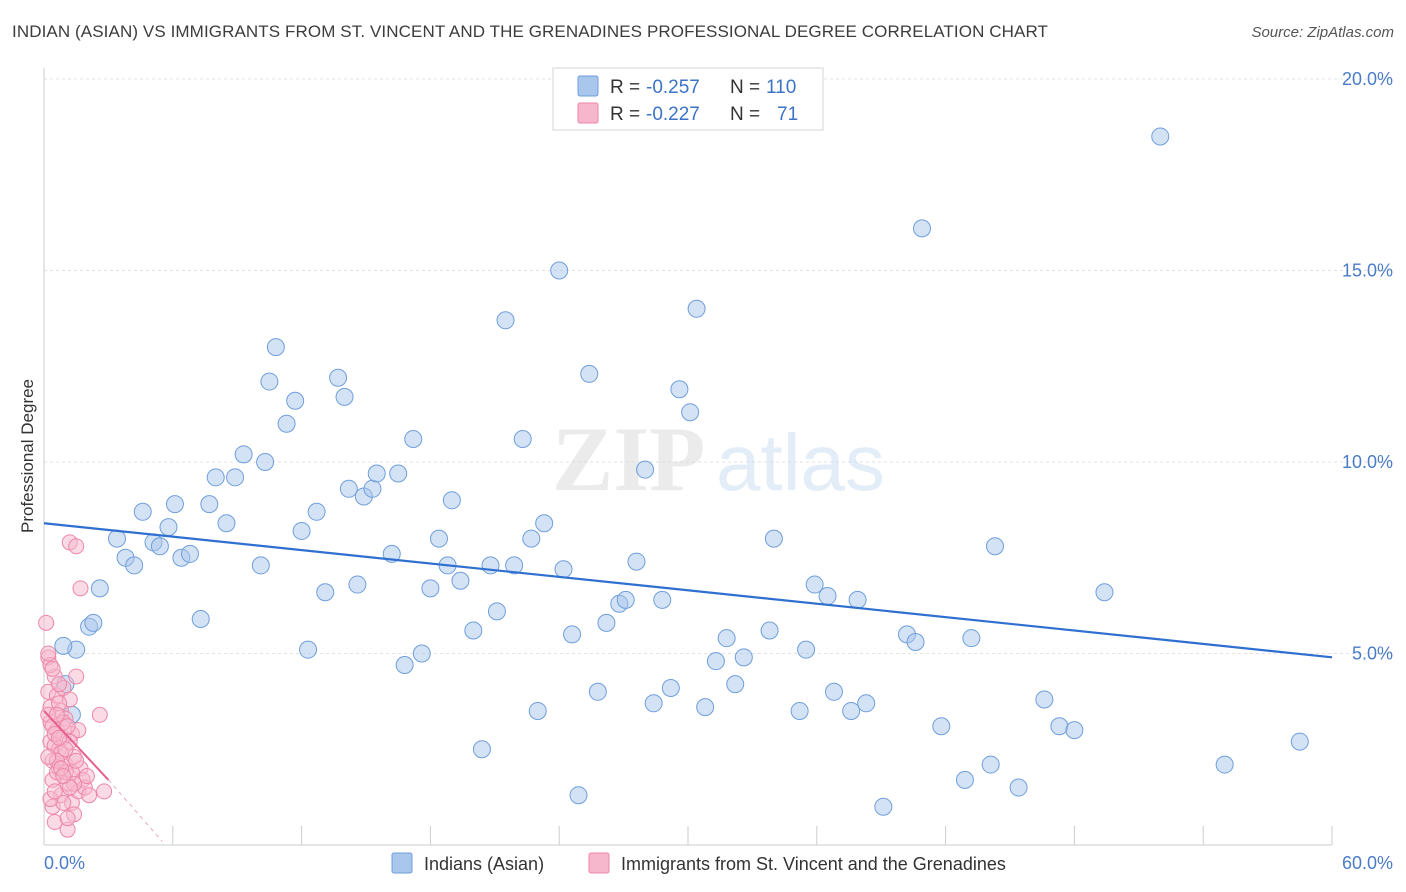  I want to click on y-tick-label: 15.0%, so click(1367, 271).